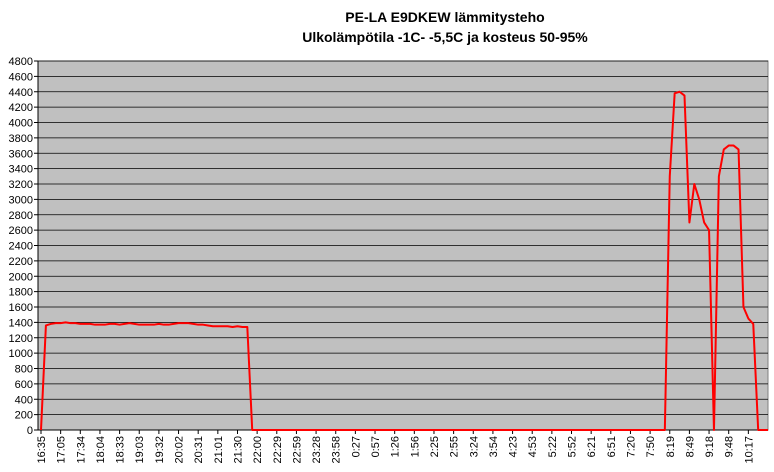 The image size is (774, 472). Describe the element at coordinates (101, 450) in the screenshot. I see `x-tick-label: 18:04` at that location.